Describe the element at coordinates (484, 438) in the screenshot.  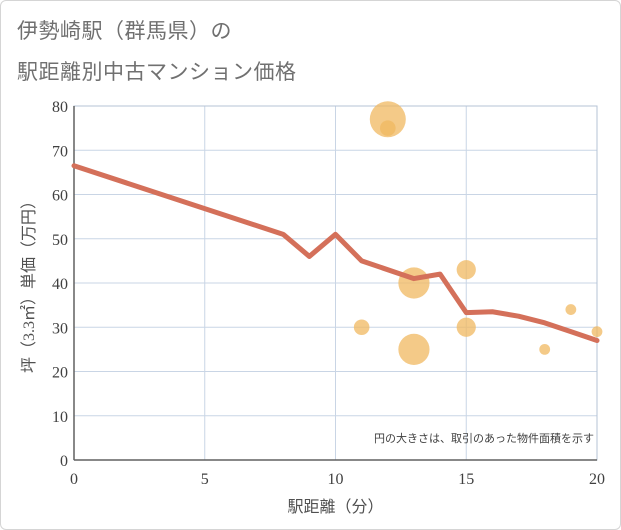
I see `size-note: 円の大きさは、取引のあった物件面積を示す` at that location.